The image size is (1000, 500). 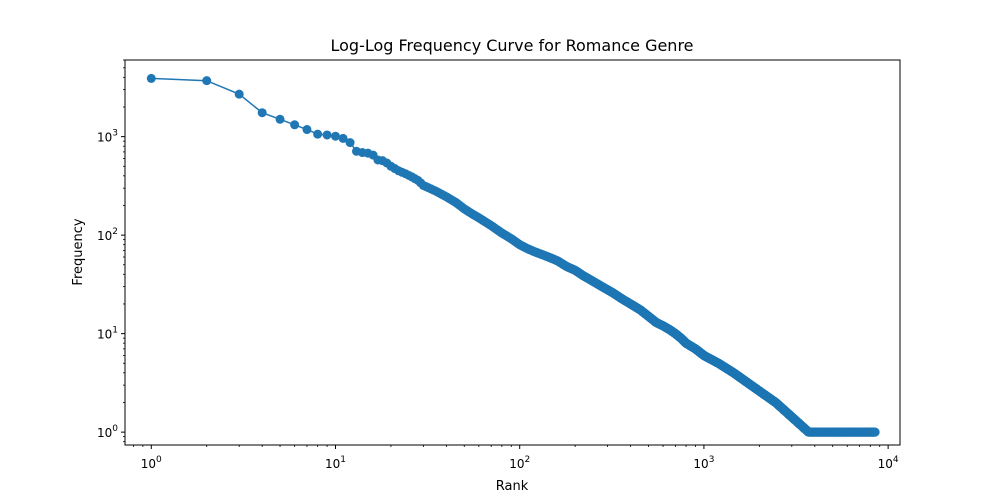 What do you see at coordinates (115, 331) in the screenshot?
I see `y-tick-exponent: 1` at bounding box center [115, 331].